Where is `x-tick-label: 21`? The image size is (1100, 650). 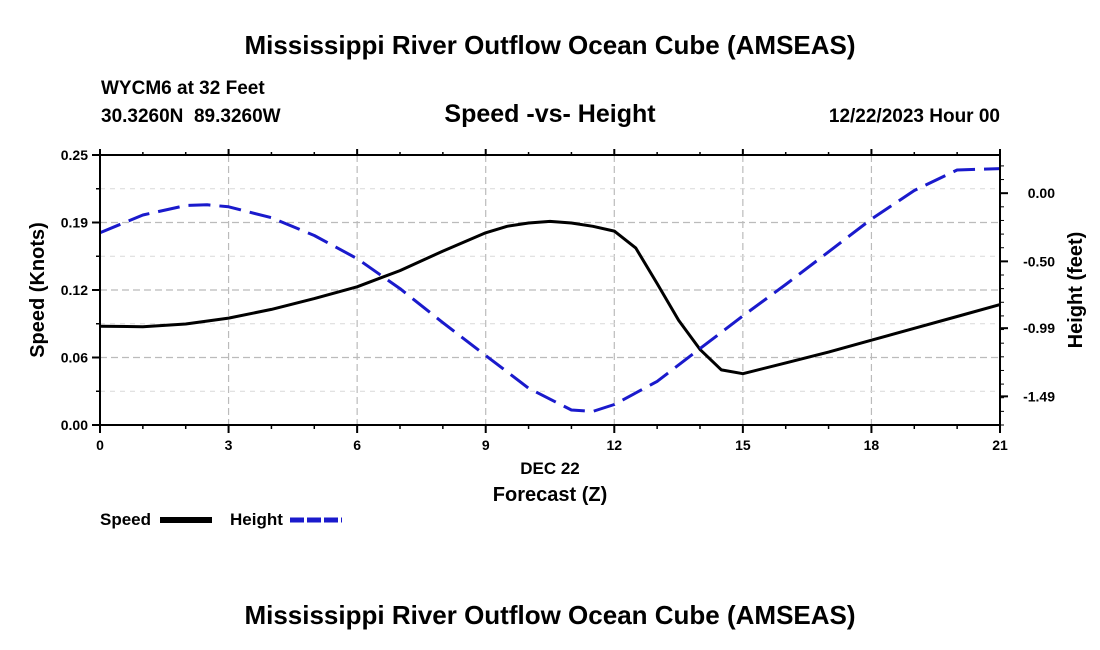 x-tick-label: 21 is located at coordinates (1000, 445).